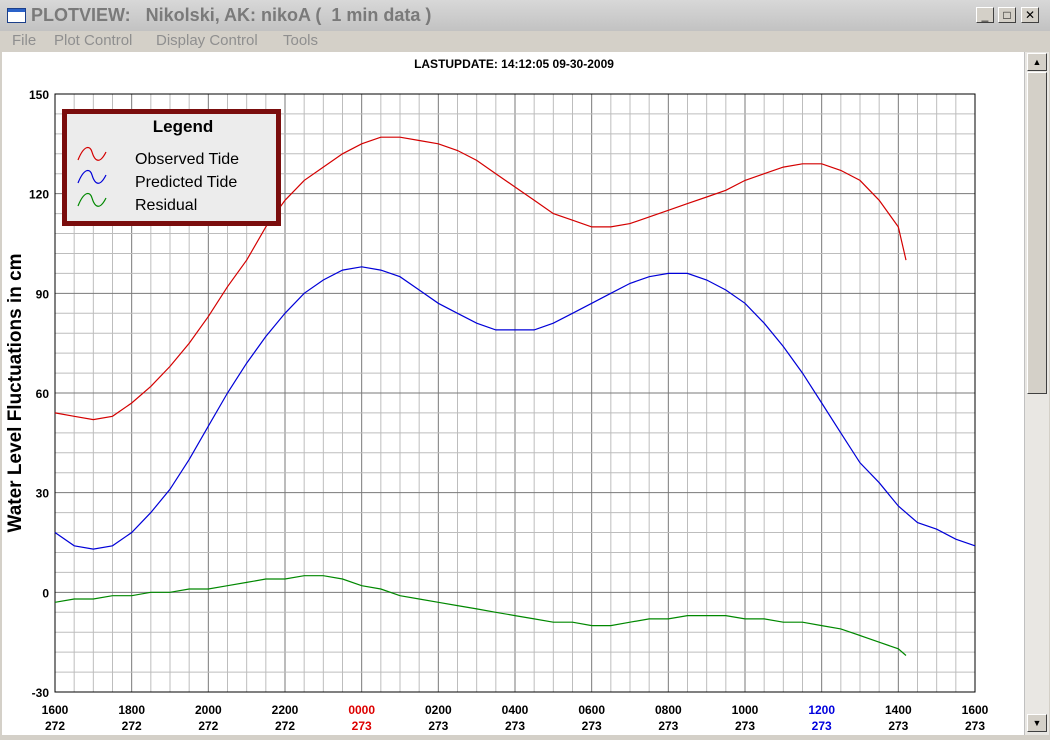 This screenshot has height=740, width=1050. Describe the element at coordinates (668, 710) in the screenshot. I see `x-tick-time-label: 0800` at that location.